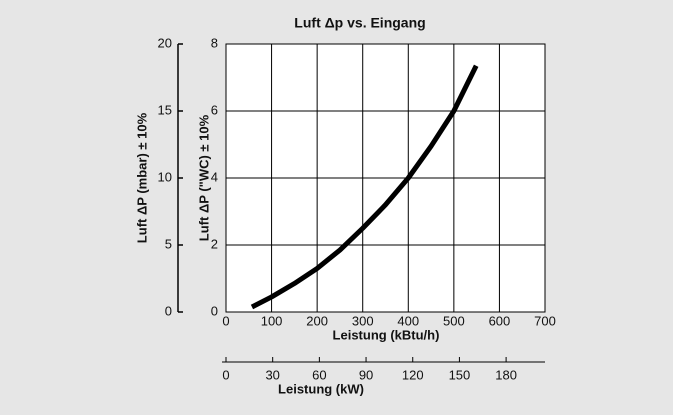  I want to click on y2-axis-label: Luft ΔP (mbar) ± 10%, so click(141, 177).